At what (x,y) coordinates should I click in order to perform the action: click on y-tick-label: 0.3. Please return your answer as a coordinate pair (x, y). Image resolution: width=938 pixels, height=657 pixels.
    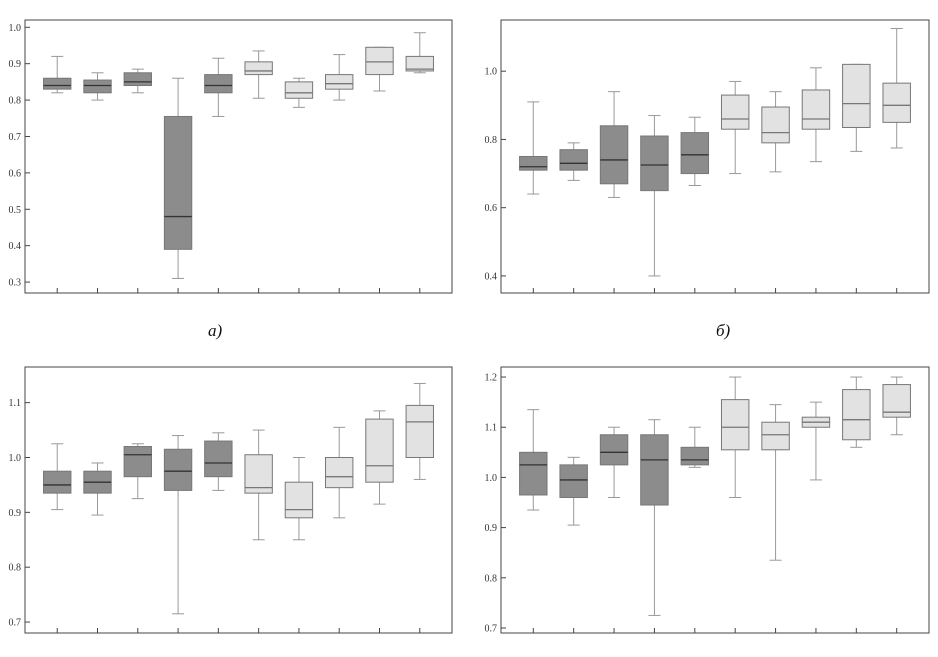
    Looking at the image, I should click on (15, 283).